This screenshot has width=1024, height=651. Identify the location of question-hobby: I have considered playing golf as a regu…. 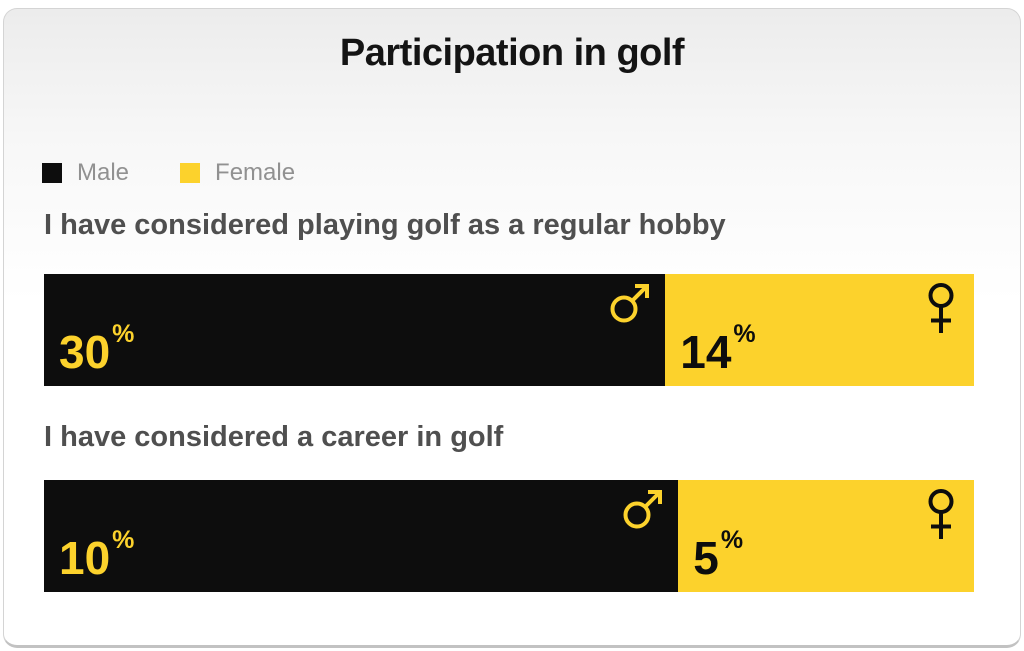
(385, 225).